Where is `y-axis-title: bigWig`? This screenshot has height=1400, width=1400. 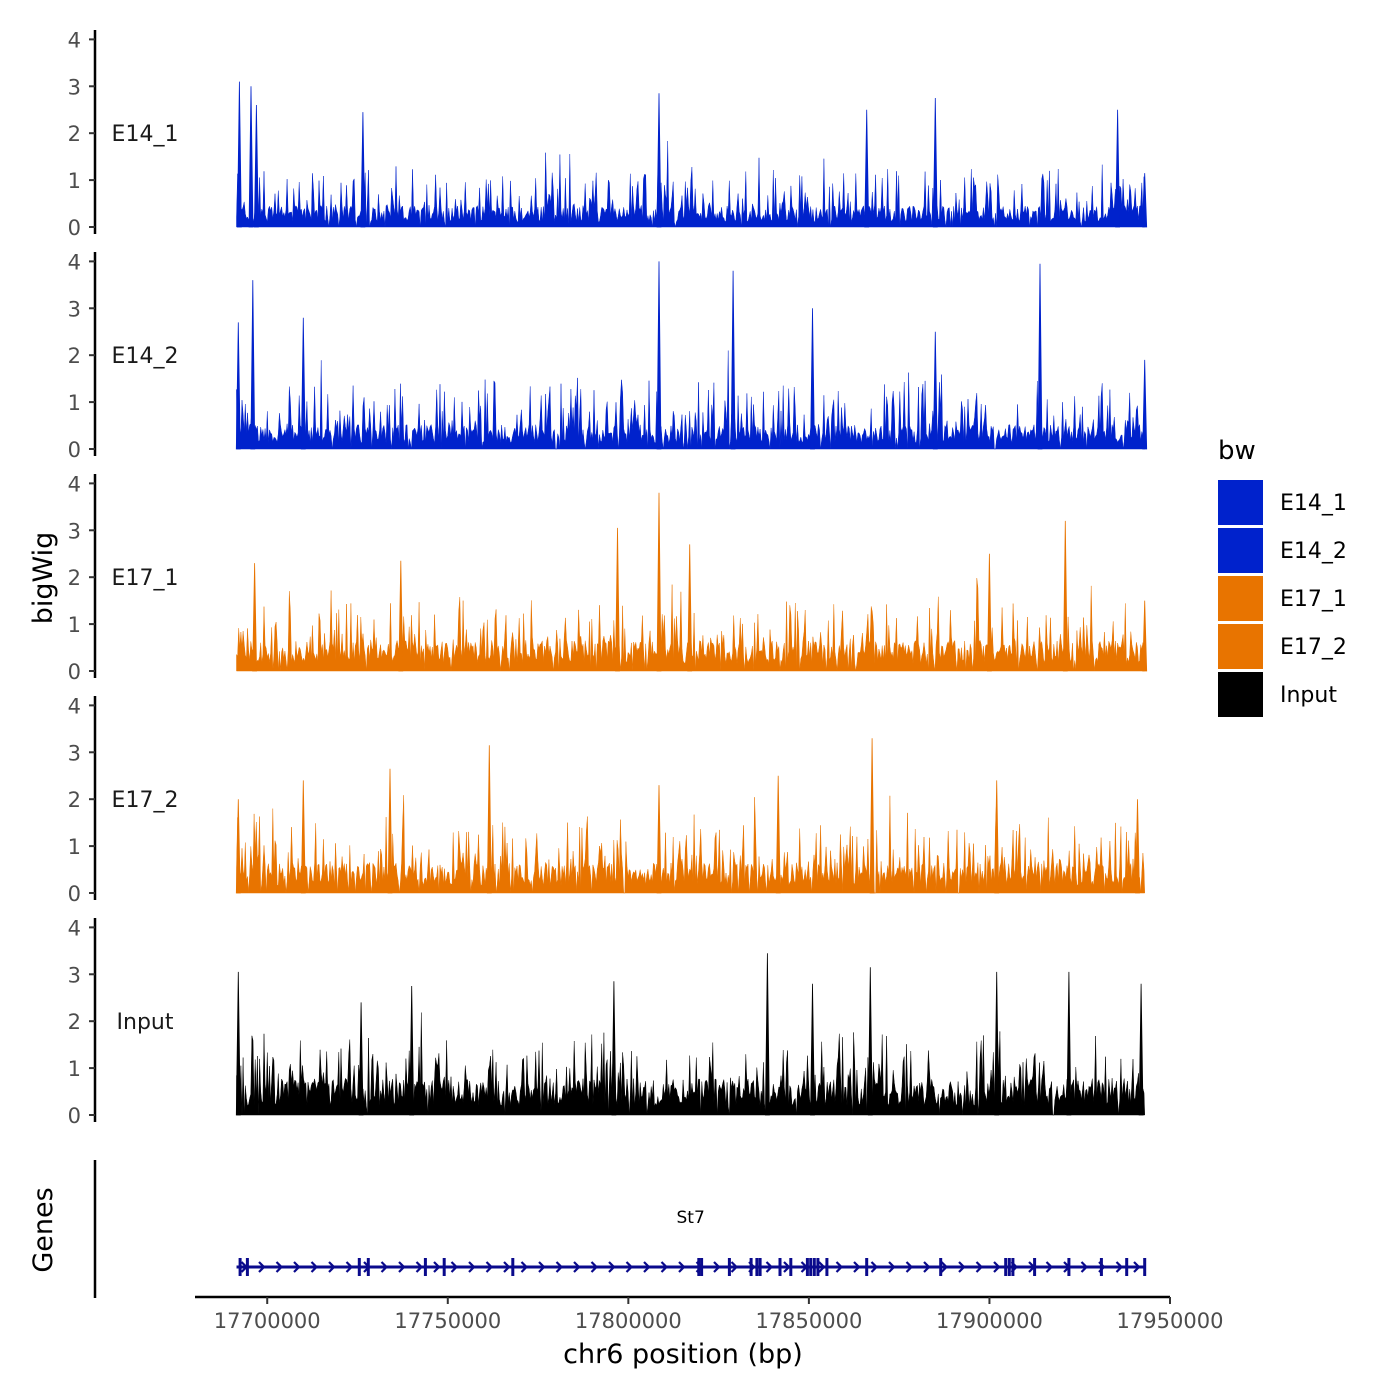 y-axis-title: bigWig is located at coordinates (43, 578).